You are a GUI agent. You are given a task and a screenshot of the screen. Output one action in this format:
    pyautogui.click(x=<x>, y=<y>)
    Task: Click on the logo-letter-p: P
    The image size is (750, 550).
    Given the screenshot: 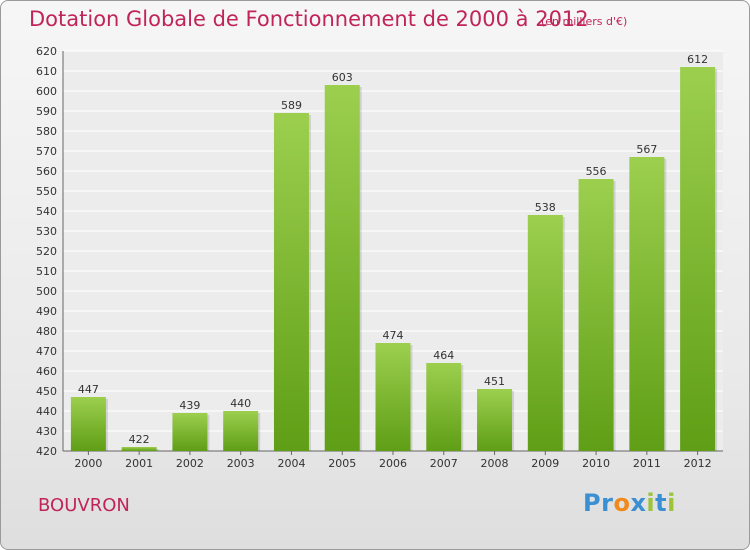 What is the action you would take?
    pyautogui.click(x=592, y=503)
    